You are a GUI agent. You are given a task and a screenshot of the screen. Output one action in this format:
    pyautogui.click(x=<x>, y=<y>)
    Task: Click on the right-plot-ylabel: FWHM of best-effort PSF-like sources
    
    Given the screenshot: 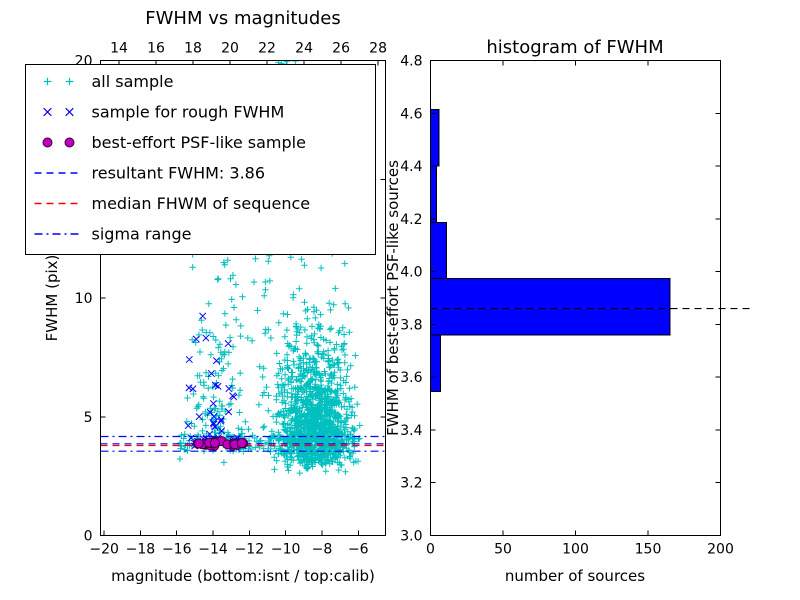 What is the action you would take?
    pyautogui.click(x=393, y=298)
    